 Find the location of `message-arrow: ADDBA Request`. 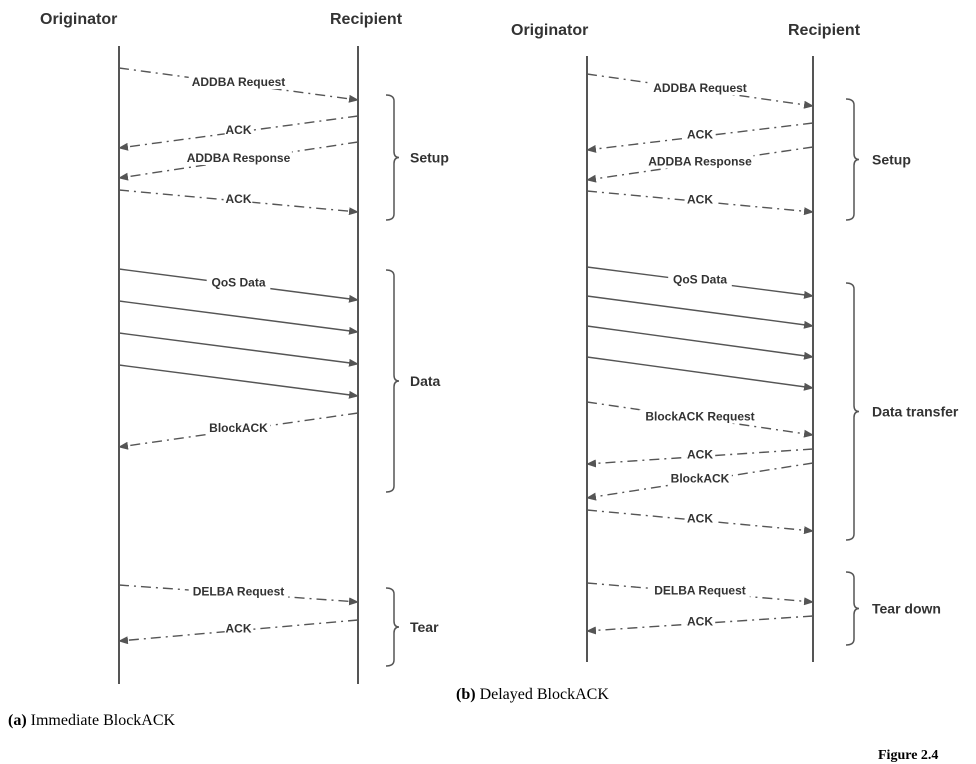

message-arrow: ADDBA Request is located at coordinates (700, 91).